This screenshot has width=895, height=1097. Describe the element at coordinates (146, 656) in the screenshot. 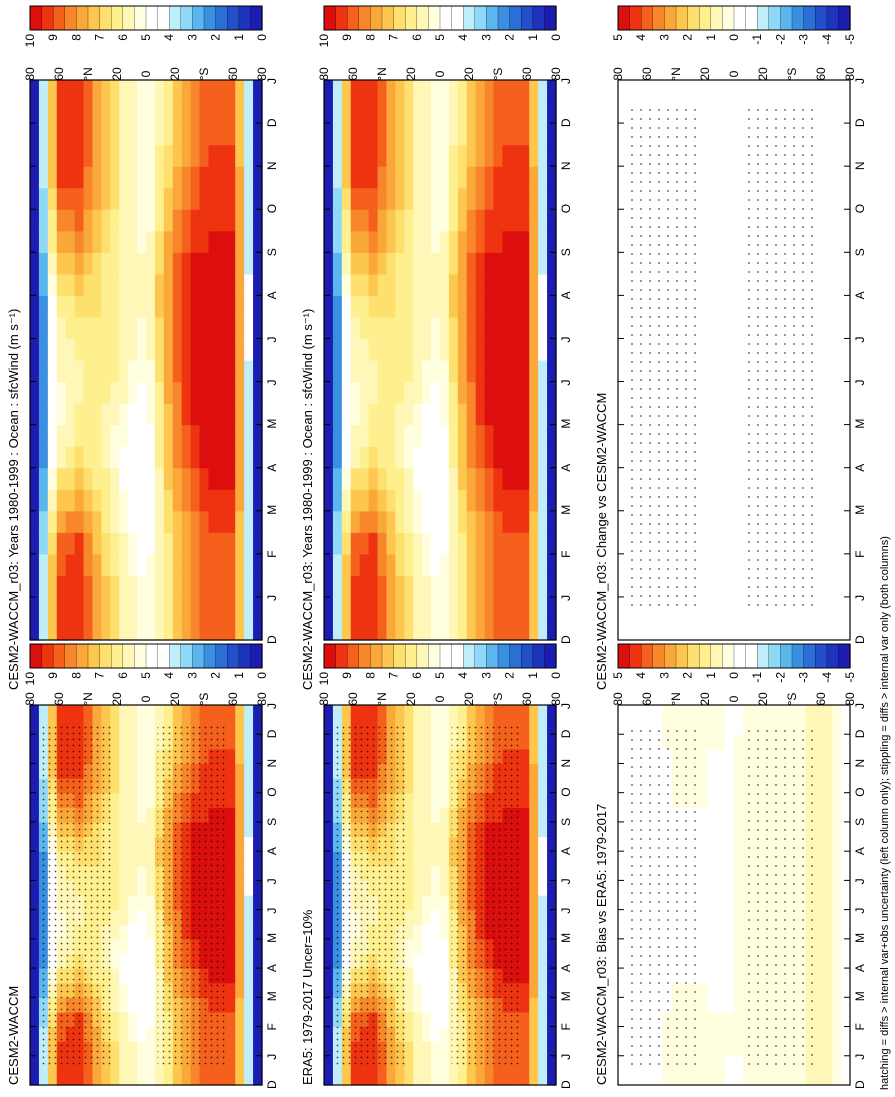

I see `colorbar-frame` at that location.